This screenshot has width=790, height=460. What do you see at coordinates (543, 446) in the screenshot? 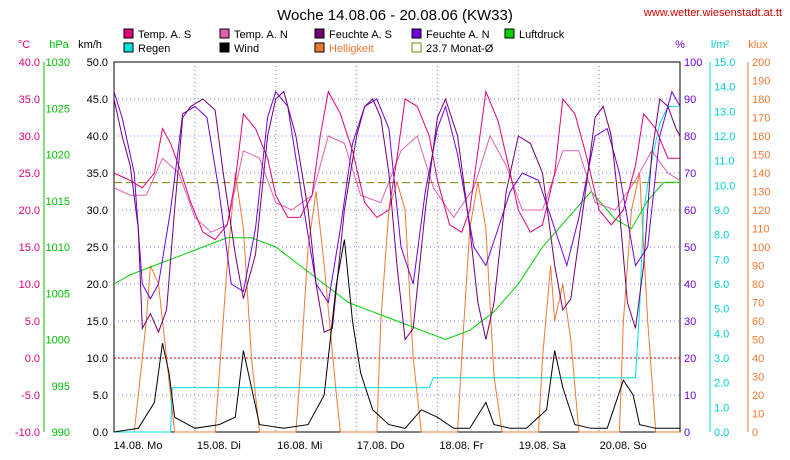
I see `x-tick-label: 19.08. Sa` at bounding box center [543, 446].